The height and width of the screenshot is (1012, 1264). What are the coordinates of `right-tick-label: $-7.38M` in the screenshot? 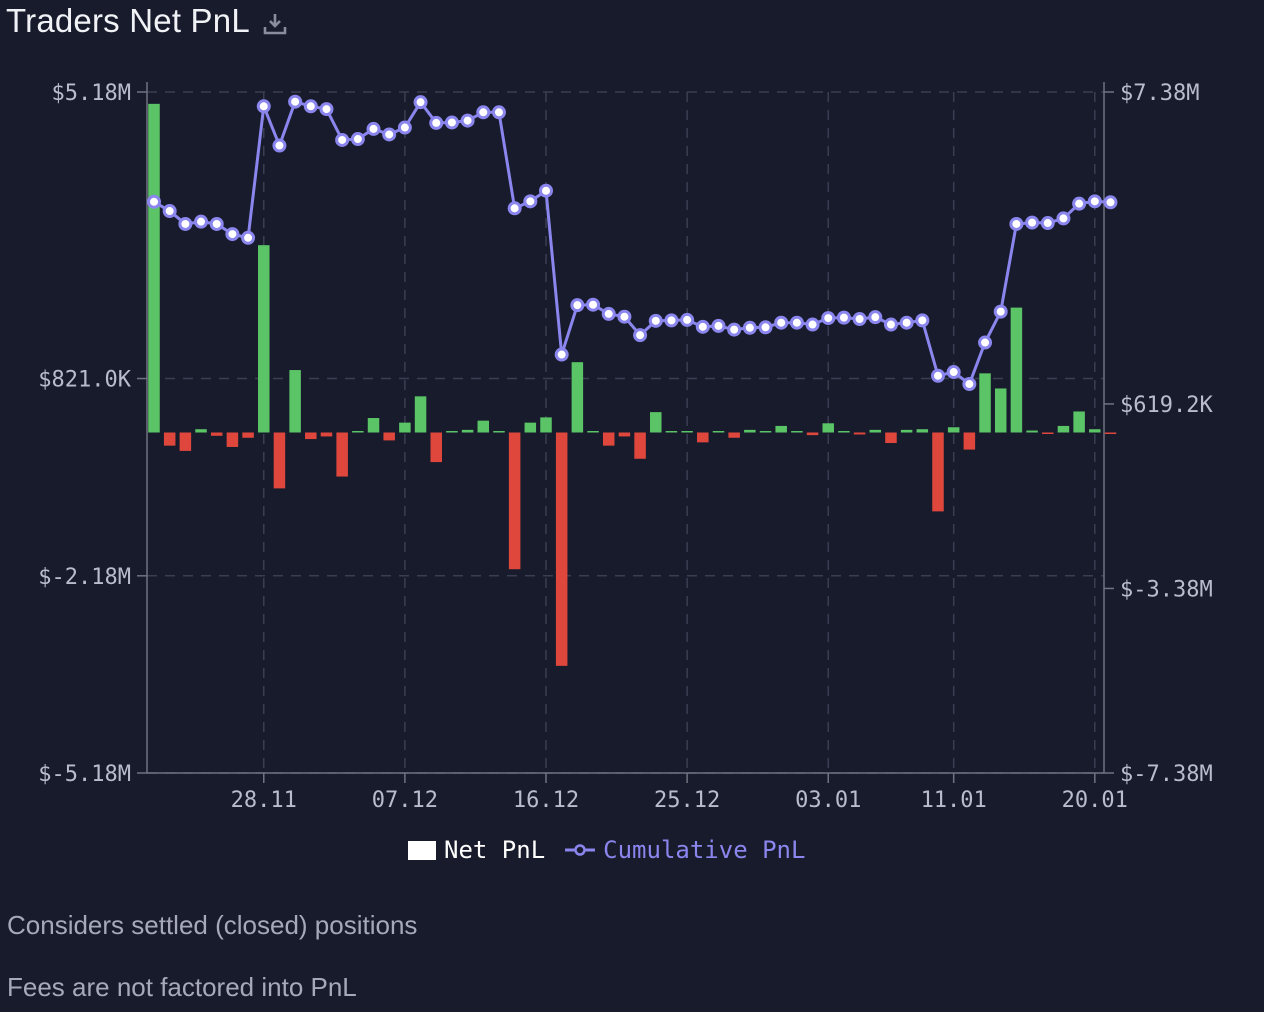 It's located at (1166, 774).